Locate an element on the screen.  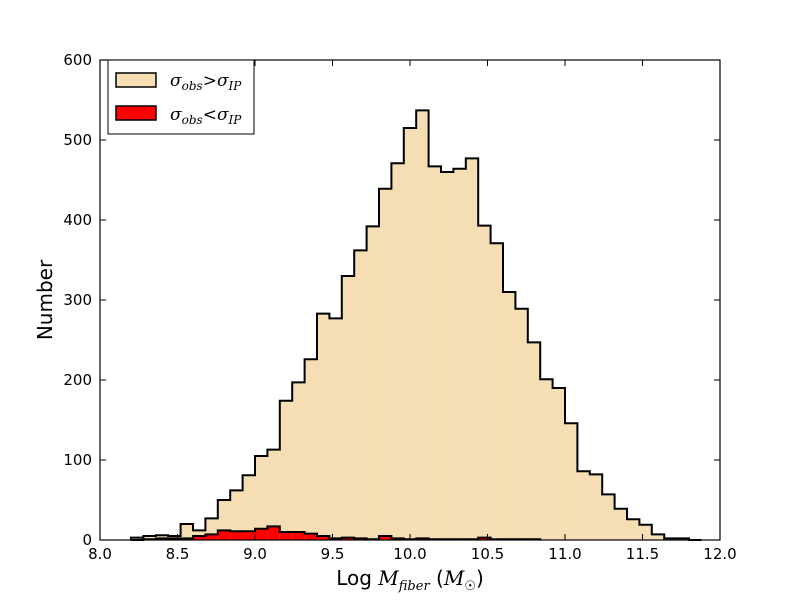
legend-red-sub-a: obs is located at coordinates (192, 120).